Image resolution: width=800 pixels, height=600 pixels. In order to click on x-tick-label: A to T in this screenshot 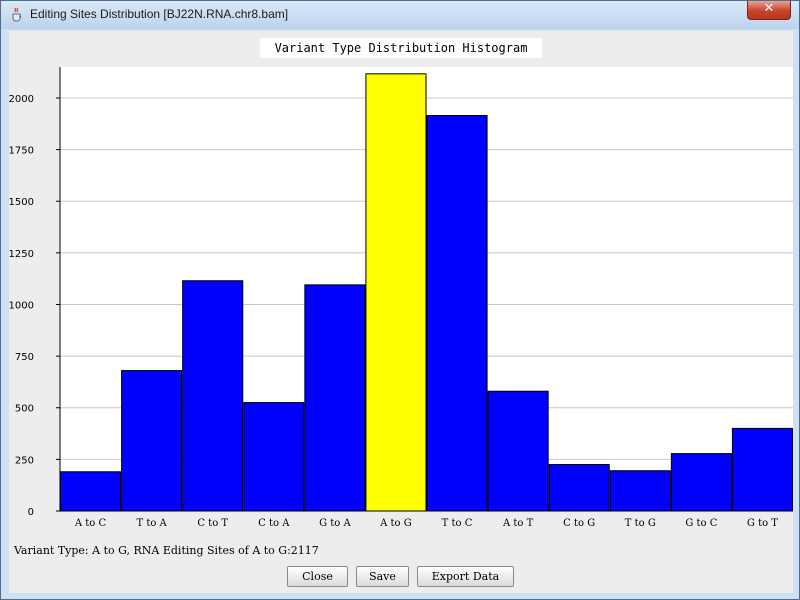, I will do `click(518, 523)`.